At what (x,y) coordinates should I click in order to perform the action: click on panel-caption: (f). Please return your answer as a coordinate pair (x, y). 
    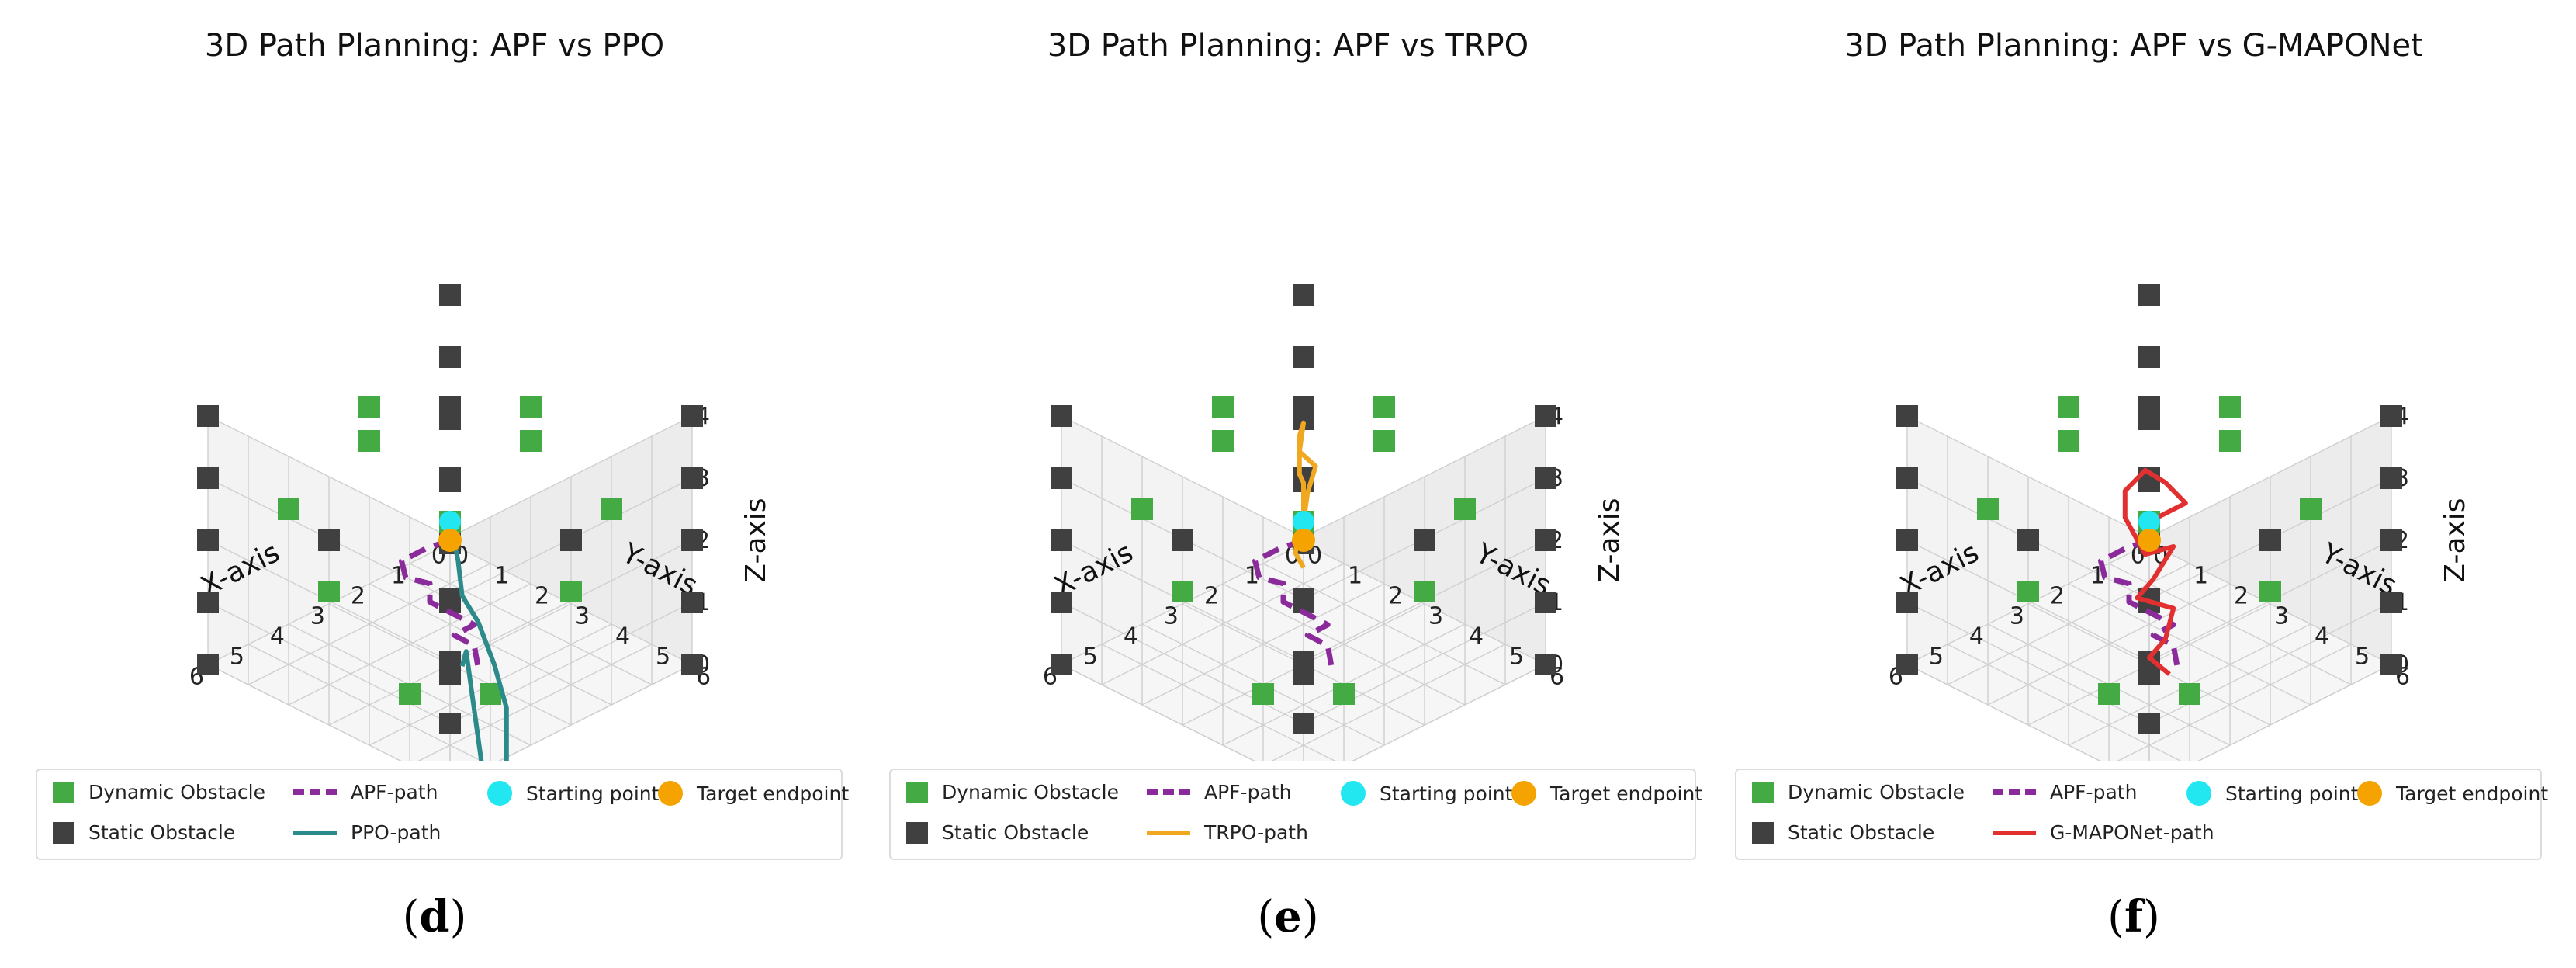
    Looking at the image, I should click on (2133, 916).